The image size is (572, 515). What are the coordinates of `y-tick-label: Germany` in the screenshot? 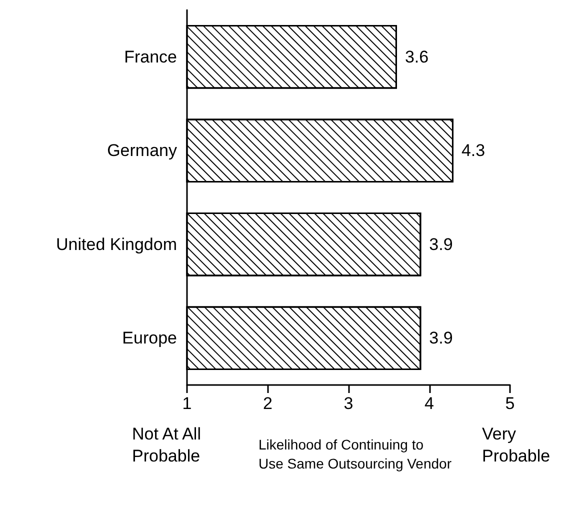 It's located at (142, 150).